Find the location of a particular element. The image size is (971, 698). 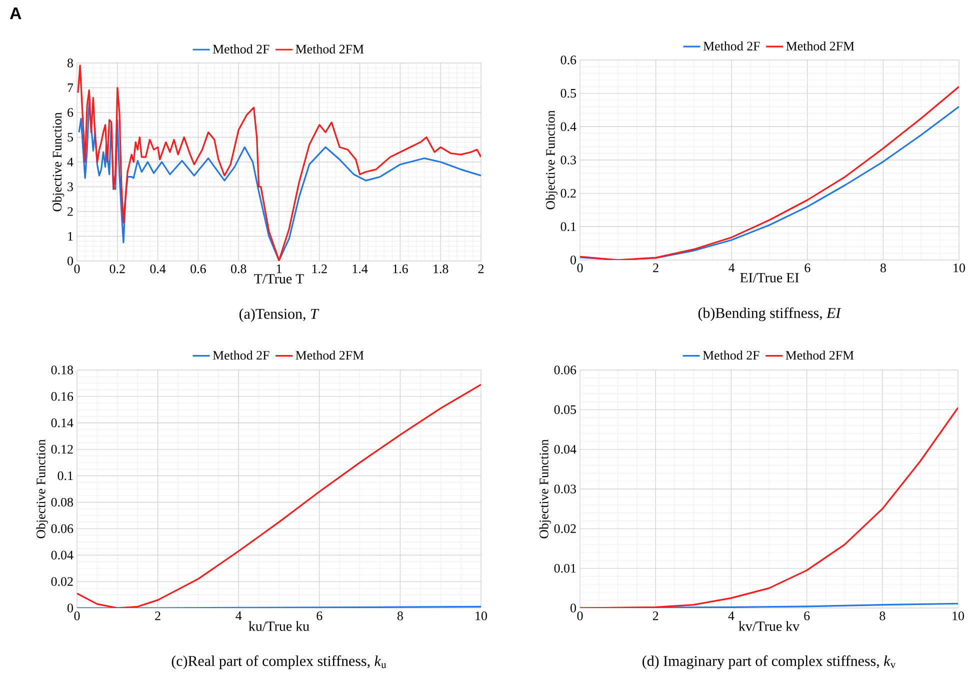

y-tick-label: 5 is located at coordinates (70, 137).